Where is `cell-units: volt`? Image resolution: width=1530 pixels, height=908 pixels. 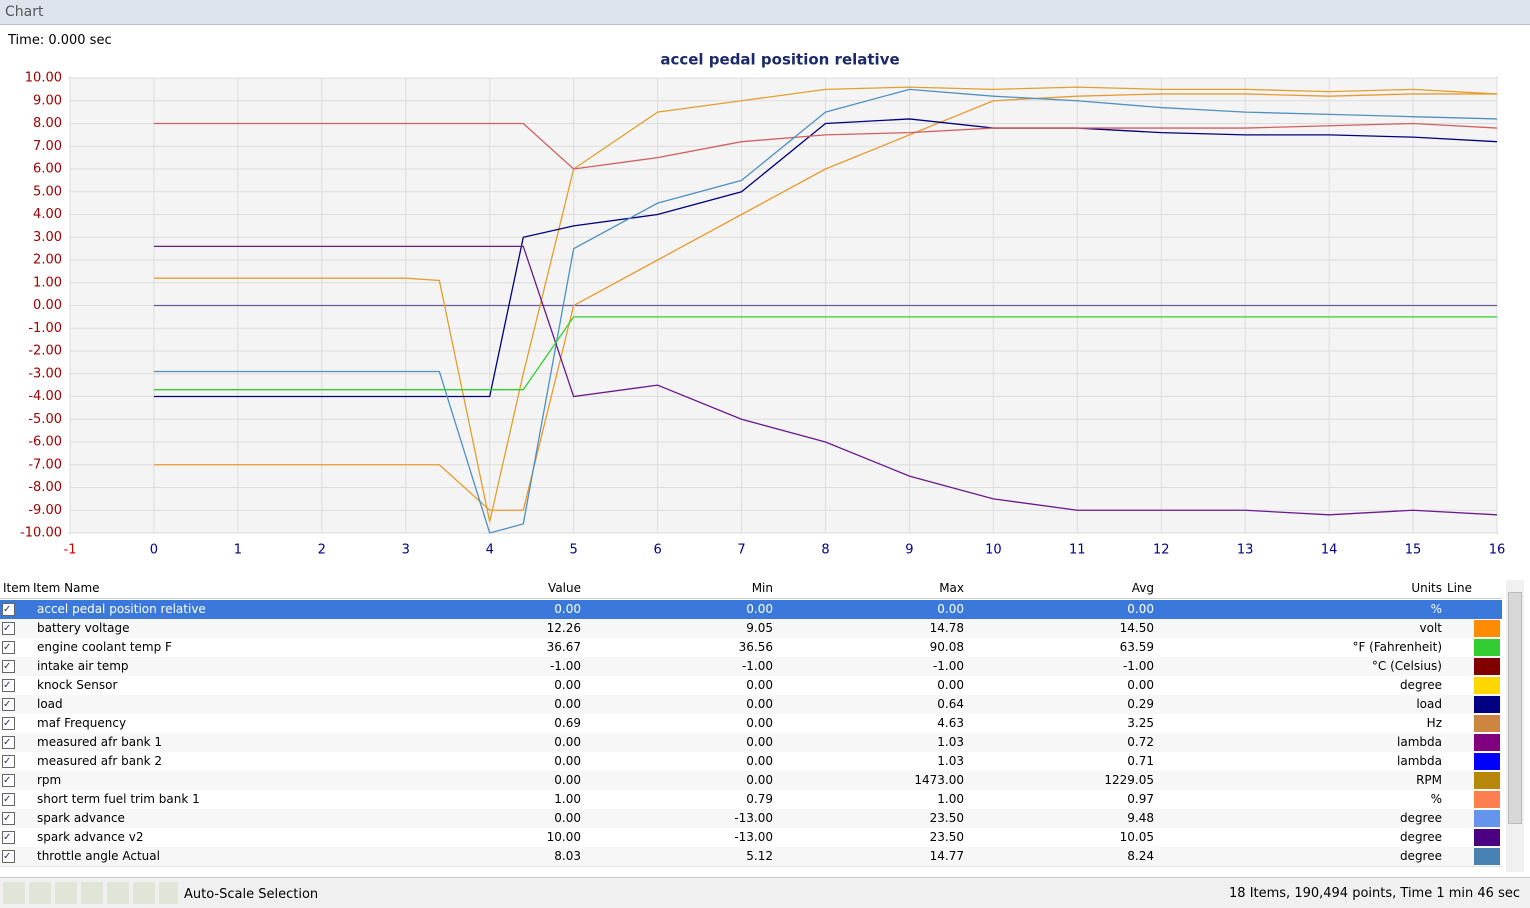 cell-units: volt is located at coordinates (1430, 628).